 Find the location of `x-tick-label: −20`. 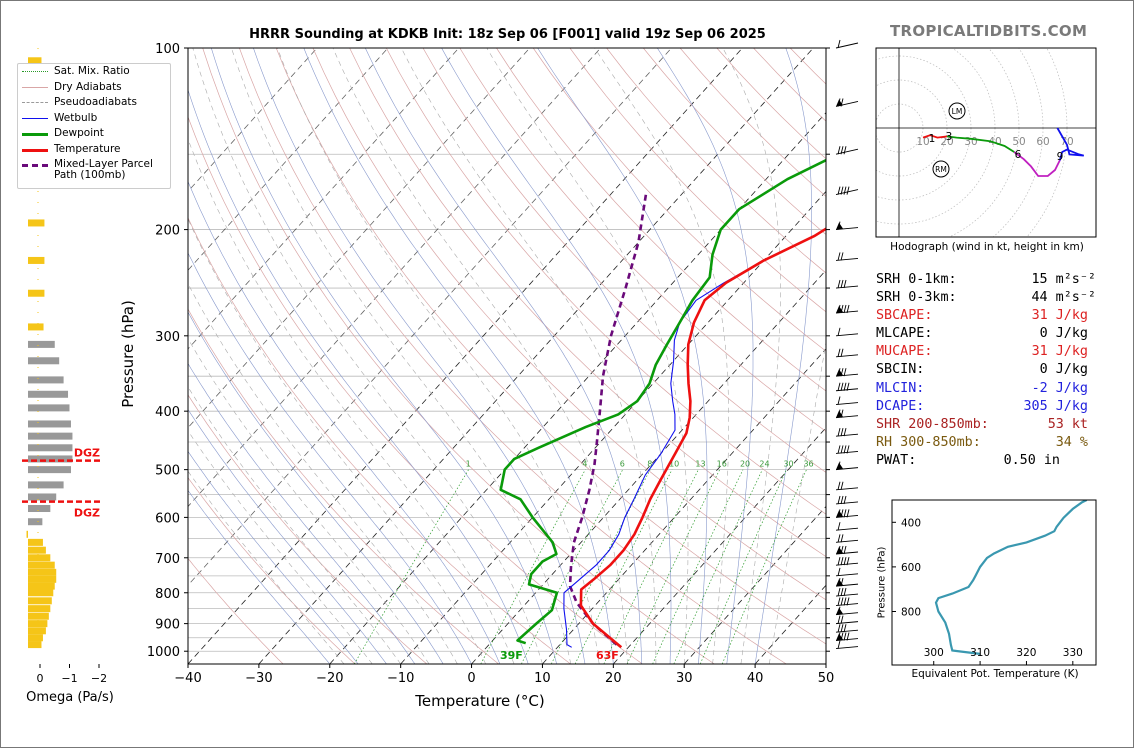

x-tick-label: −20 is located at coordinates (329, 678).